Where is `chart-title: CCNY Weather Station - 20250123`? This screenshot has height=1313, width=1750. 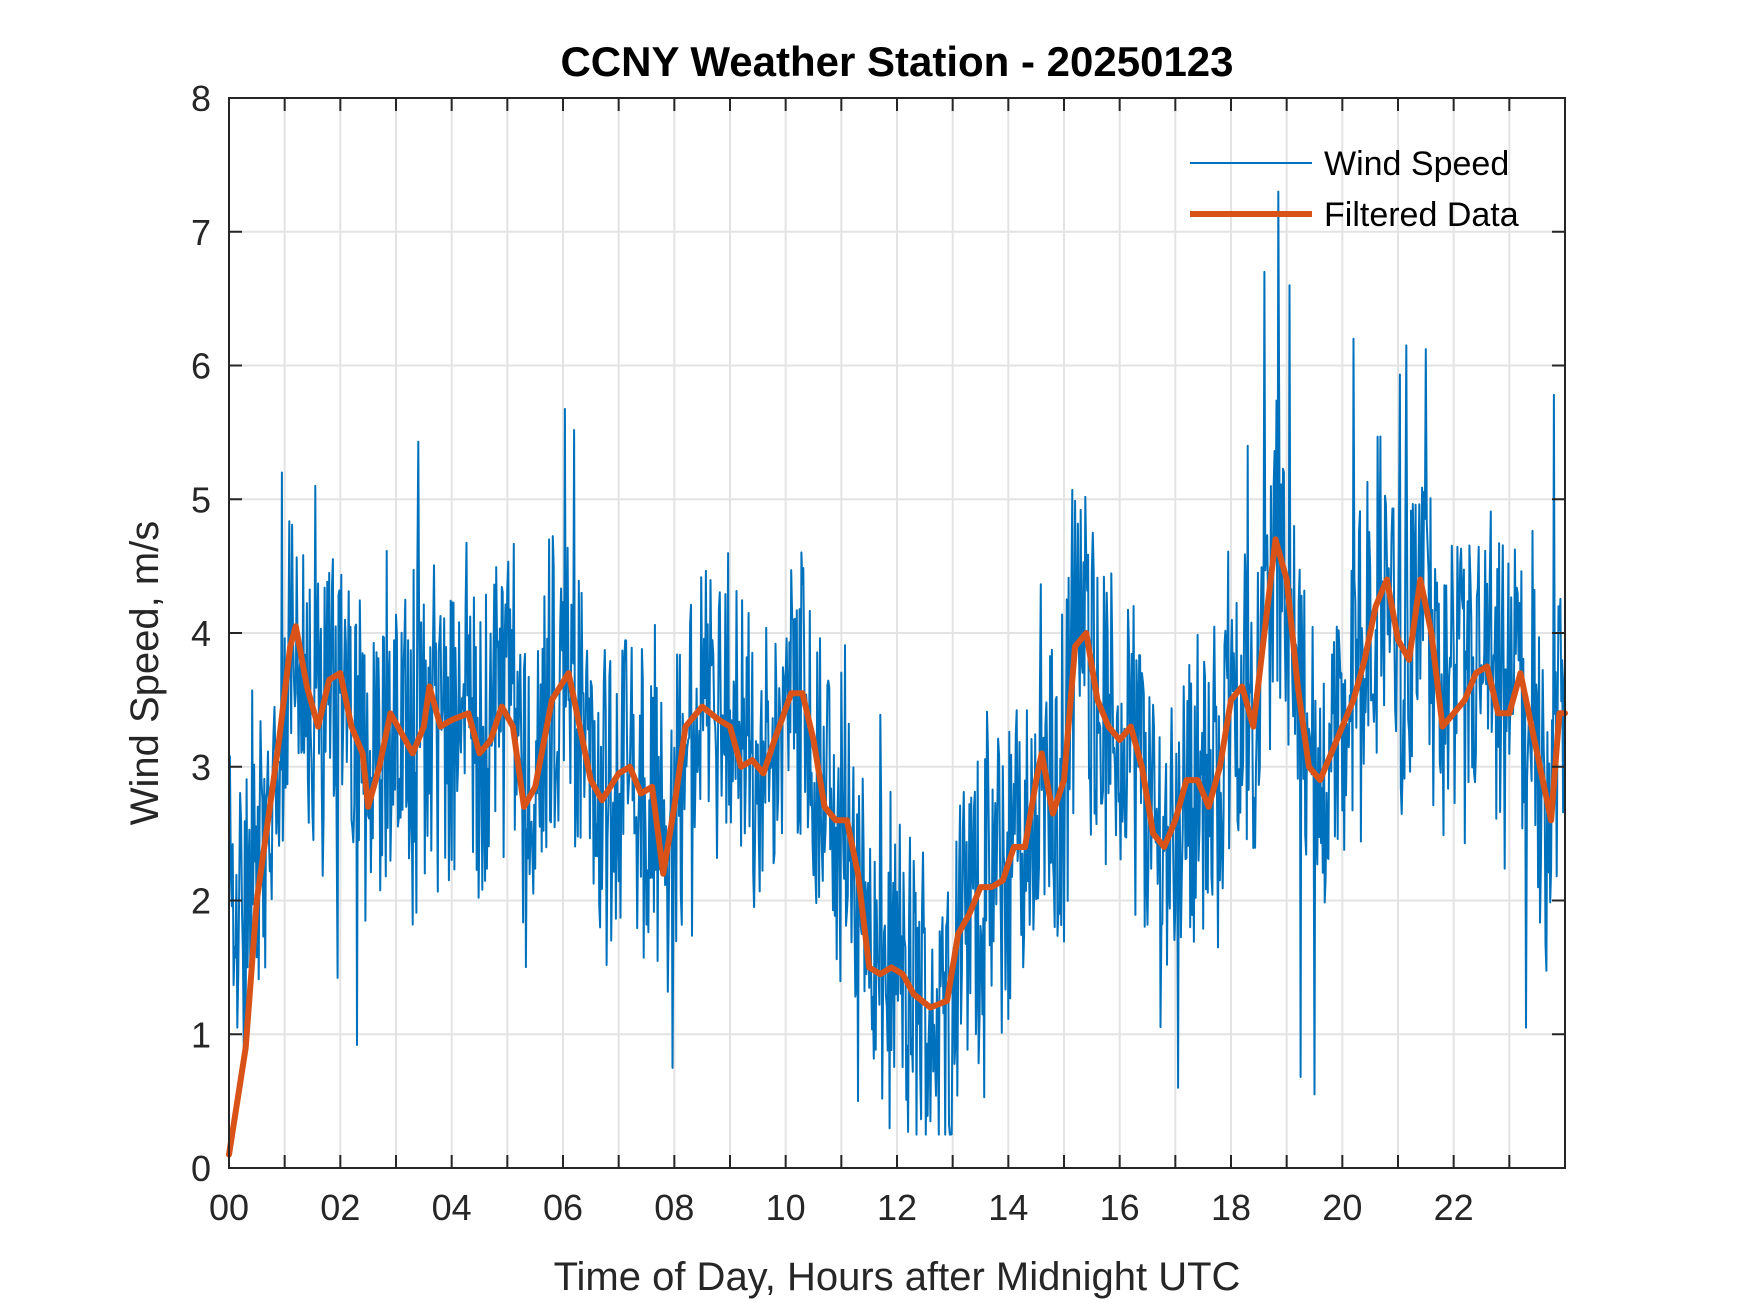 chart-title: CCNY Weather Station - 20250123 is located at coordinates (896, 61).